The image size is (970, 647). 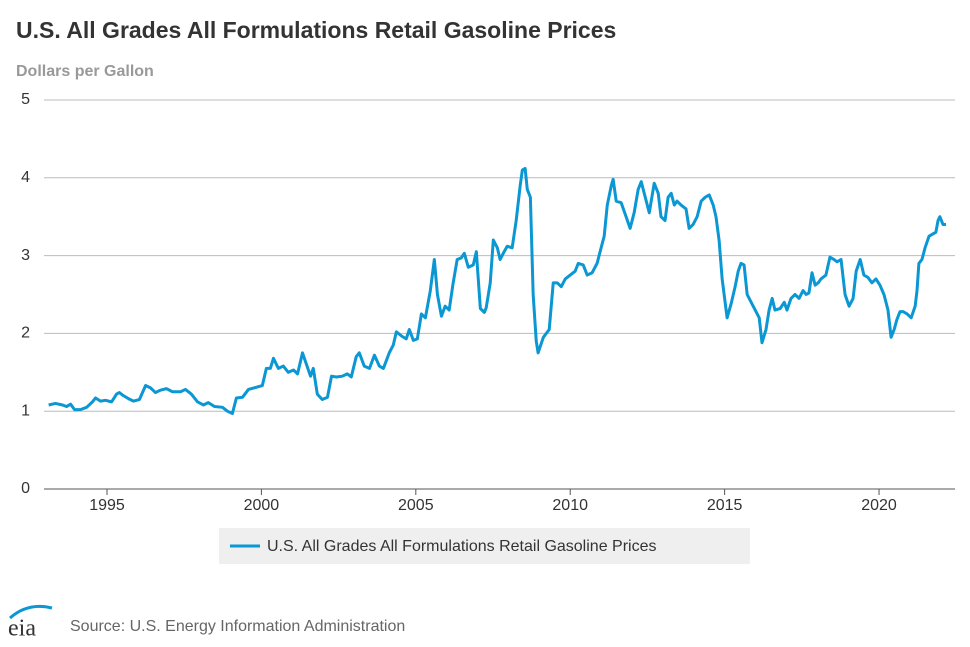 I want to click on logo-text: eia, so click(x=22, y=629).